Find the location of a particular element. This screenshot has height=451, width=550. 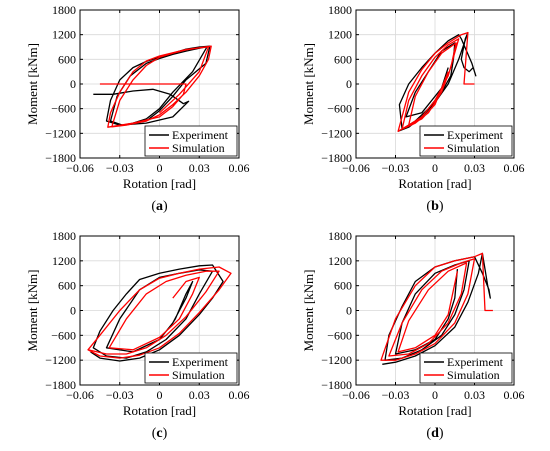

panel-label: (c) is located at coordinates (160, 433).